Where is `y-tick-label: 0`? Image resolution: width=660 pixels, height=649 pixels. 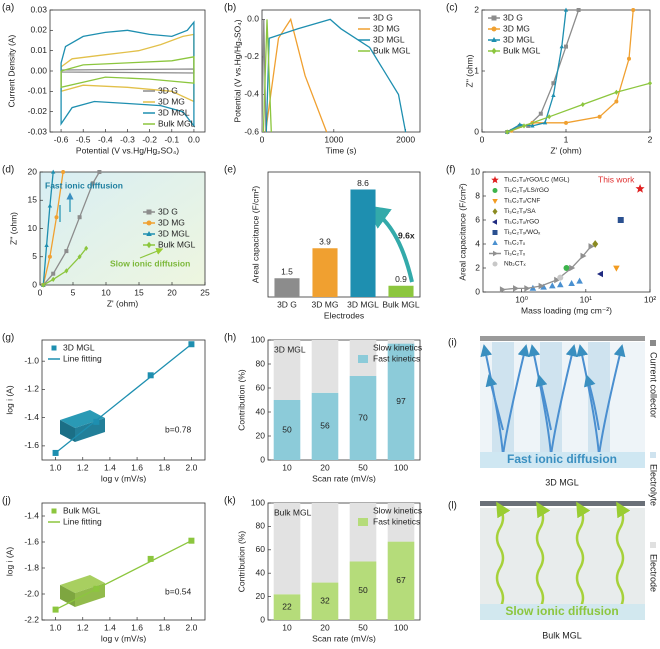
y-tick-label: 0 is located at coordinates (34, 284).